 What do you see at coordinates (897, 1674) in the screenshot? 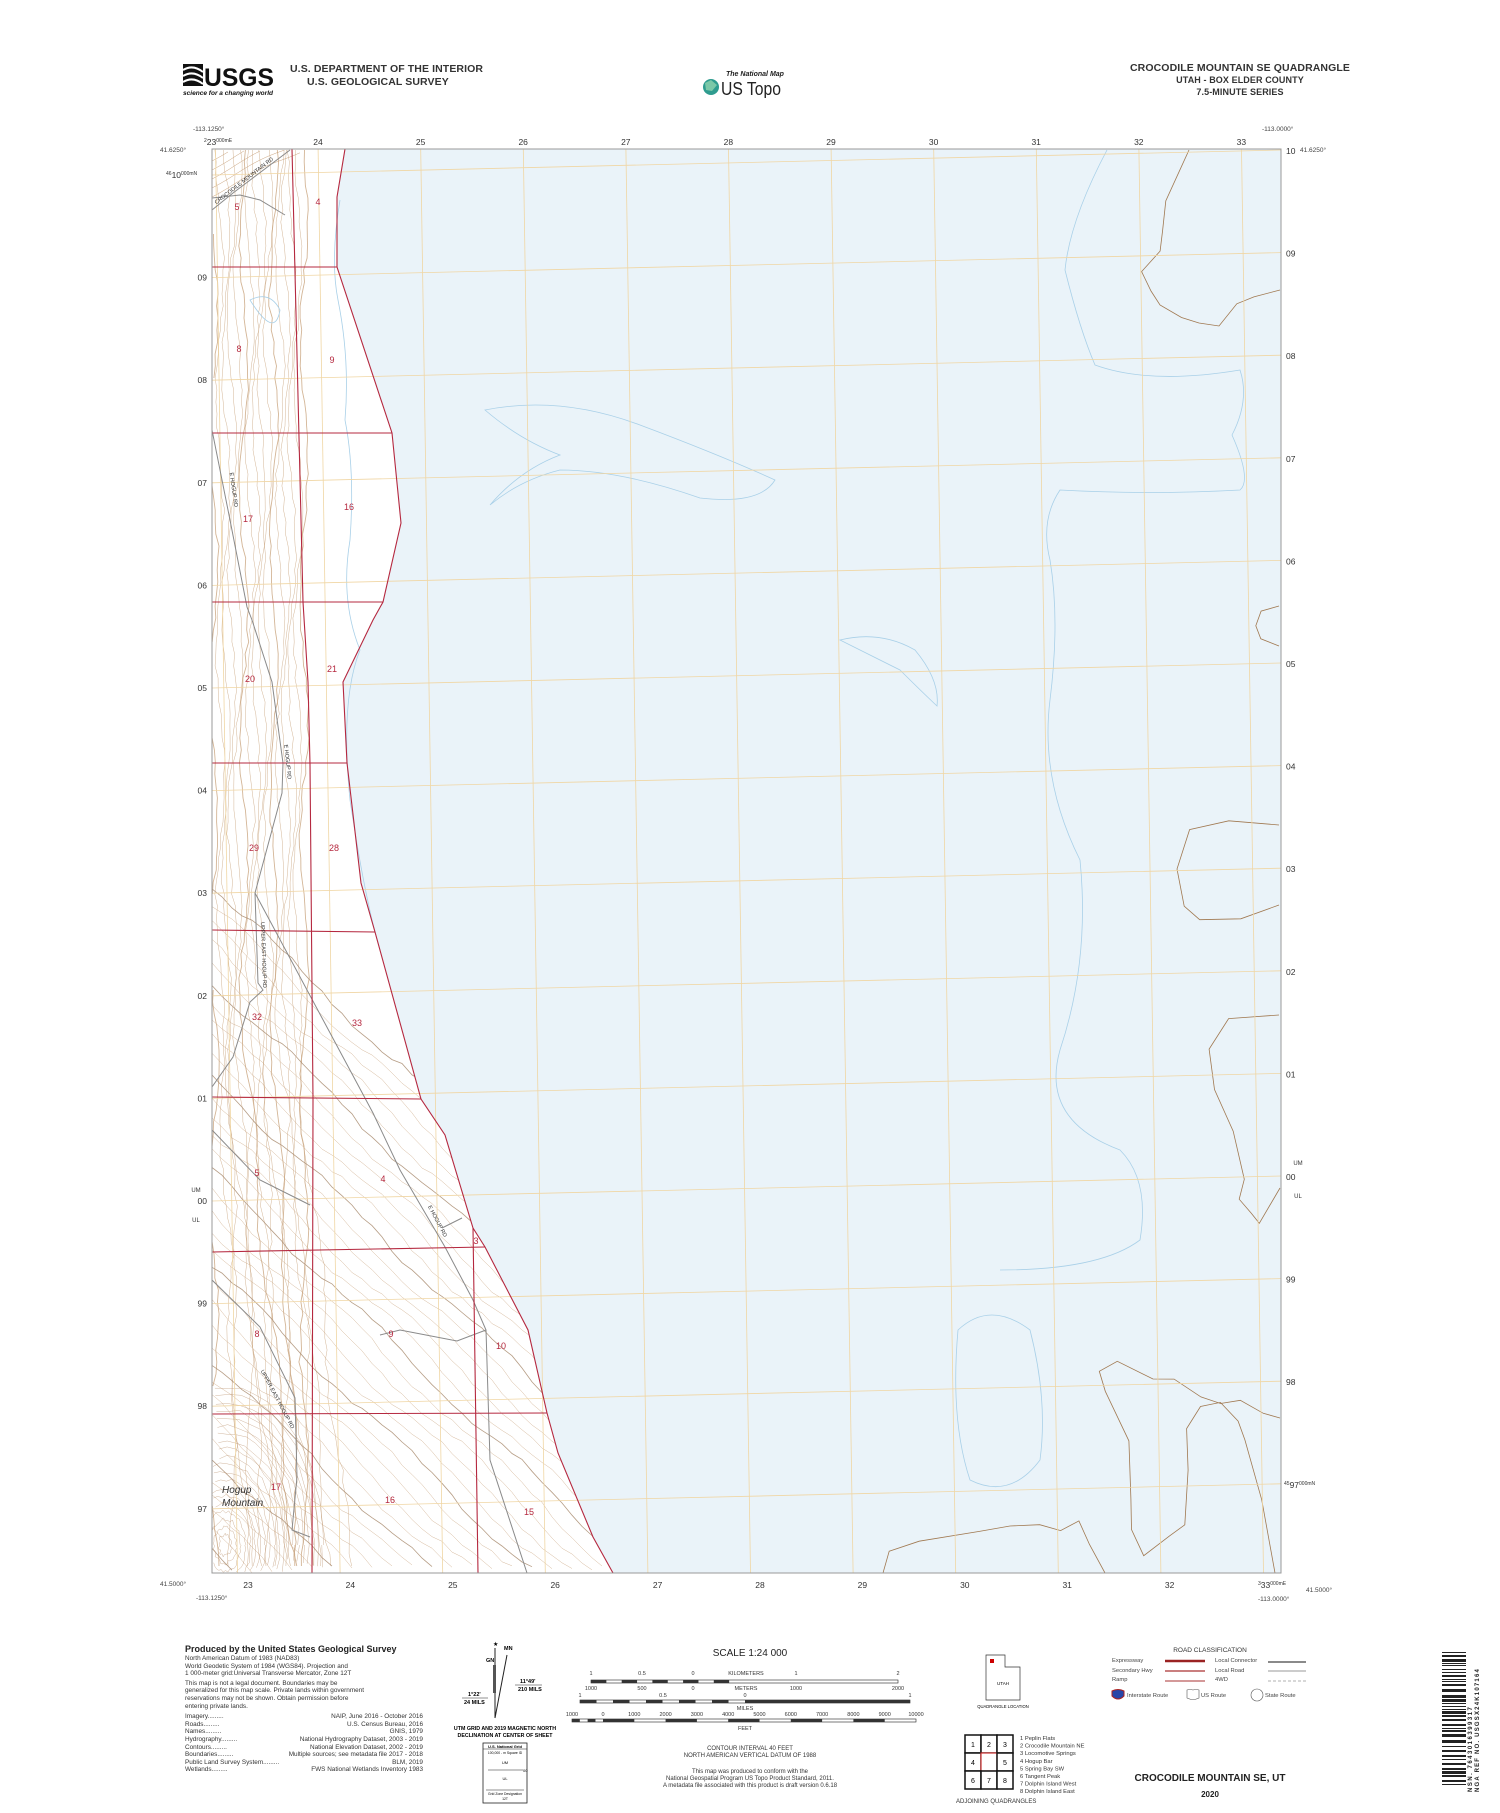
I see `km-tick: 2` at bounding box center [897, 1674].